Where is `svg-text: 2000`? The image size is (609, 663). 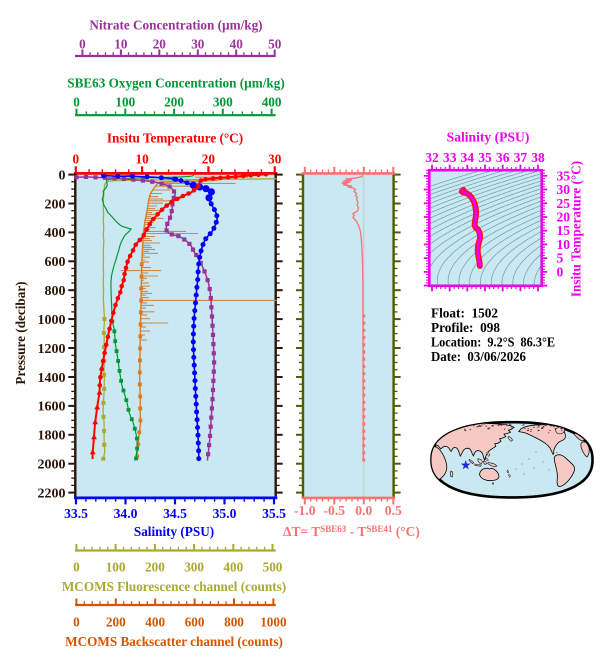
svg-text: 2000 is located at coordinates (52, 465).